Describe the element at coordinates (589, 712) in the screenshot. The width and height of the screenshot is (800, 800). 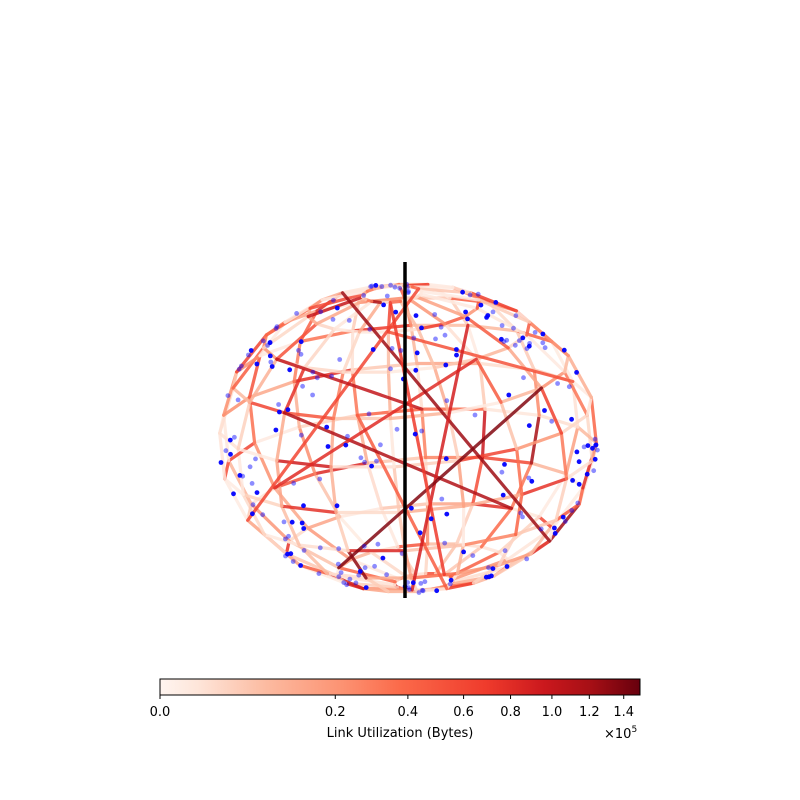
I see `colorbar-tick-label: 1.2` at that location.